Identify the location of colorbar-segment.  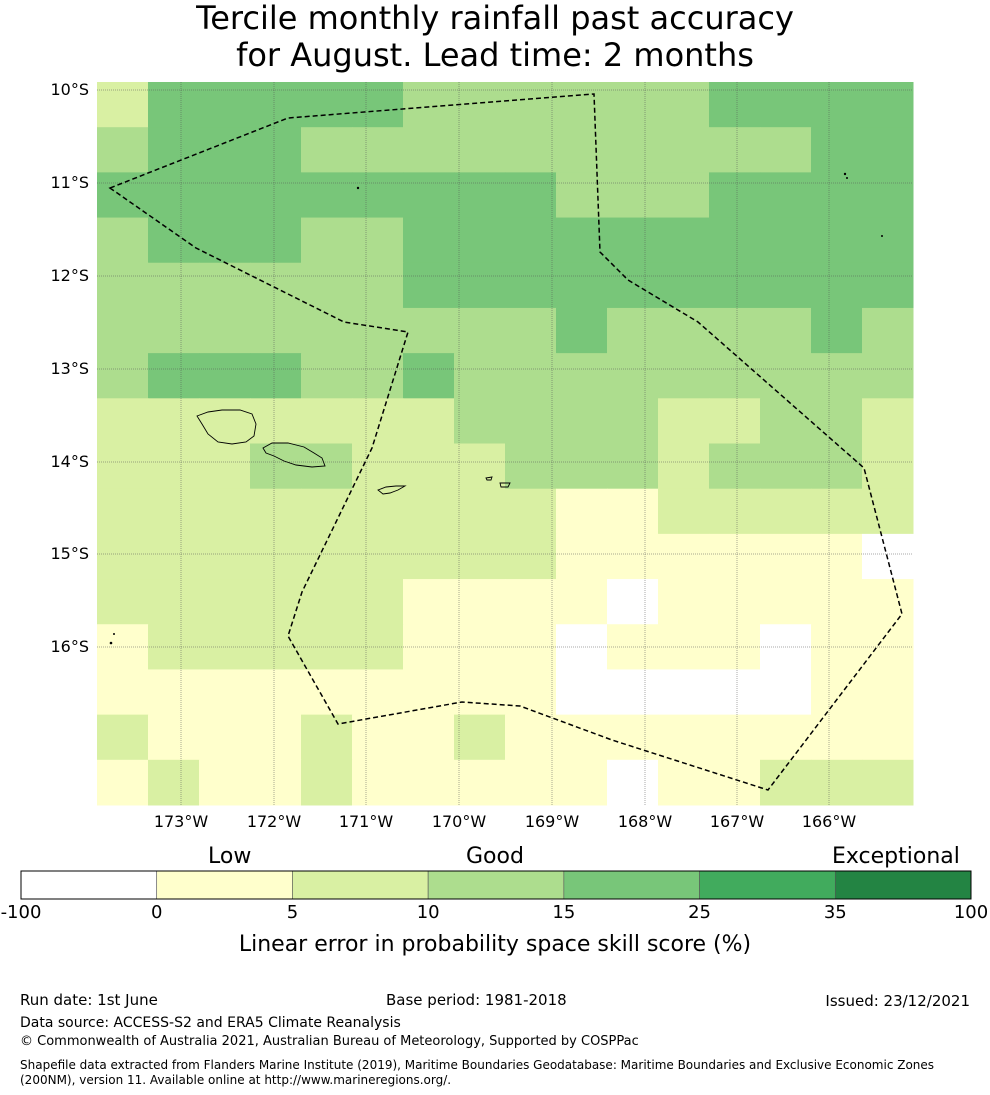
(224, 885).